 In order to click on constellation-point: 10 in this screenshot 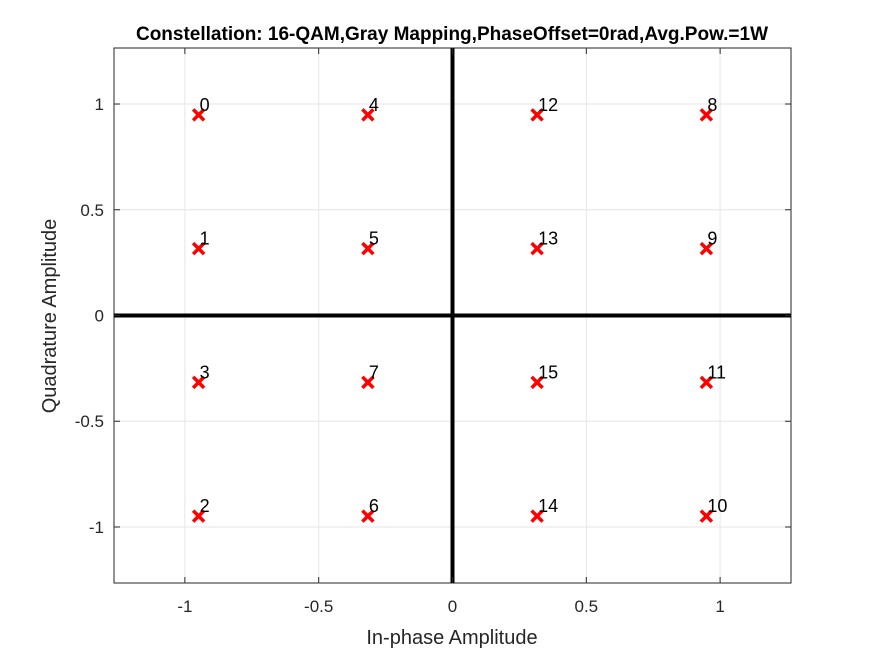, I will do `click(713, 509)`.